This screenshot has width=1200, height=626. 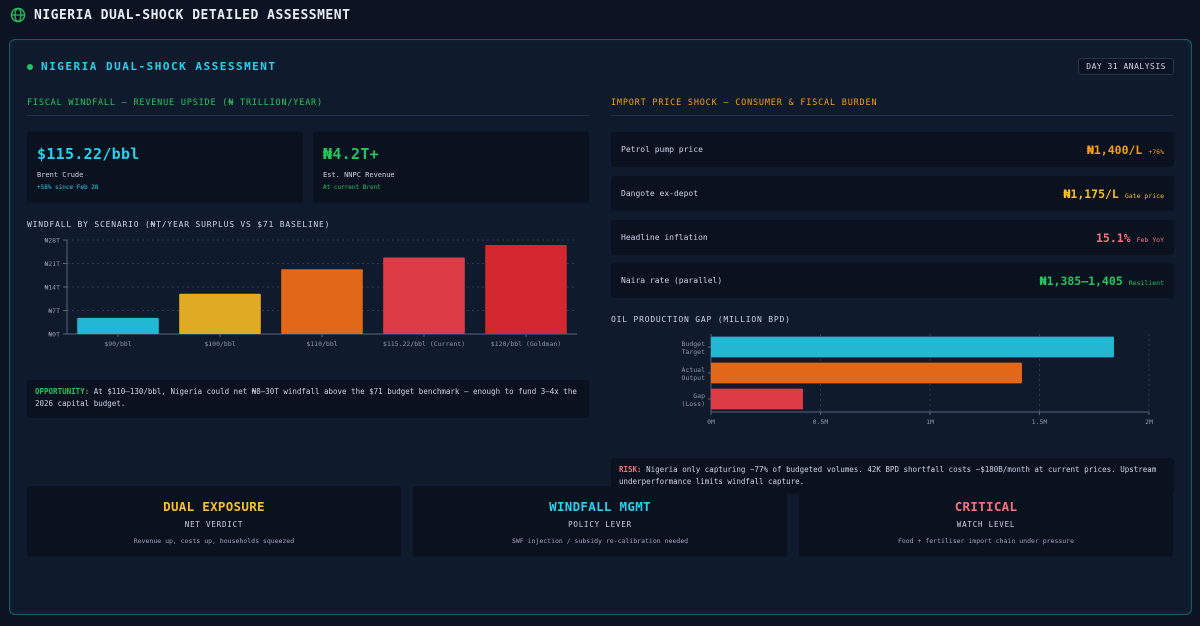 What do you see at coordinates (1126, 66) in the screenshot?
I see `day-analysis-badge: DAY 31 ANALYSIS` at bounding box center [1126, 66].